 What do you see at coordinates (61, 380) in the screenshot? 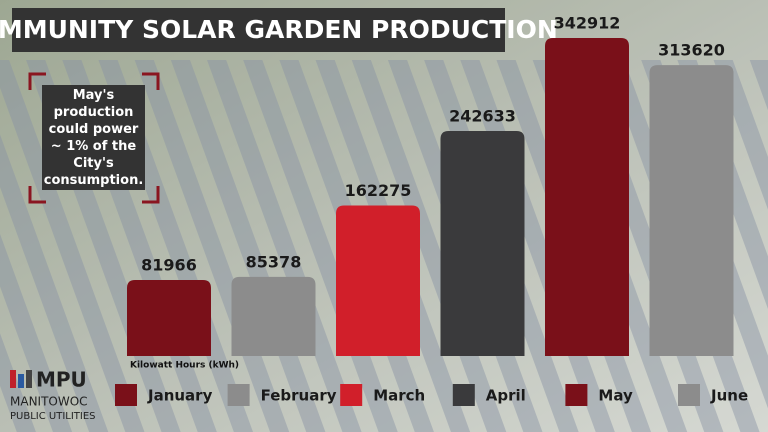
I see `logo-mark: MPU` at bounding box center [61, 380].